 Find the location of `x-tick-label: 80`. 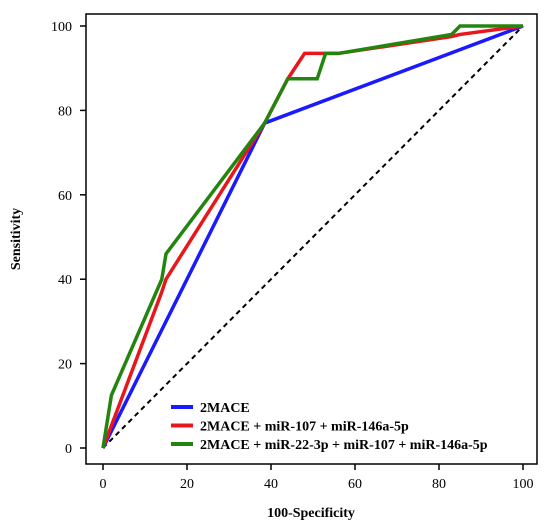

x-tick-label: 80 is located at coordinates (439, 484).